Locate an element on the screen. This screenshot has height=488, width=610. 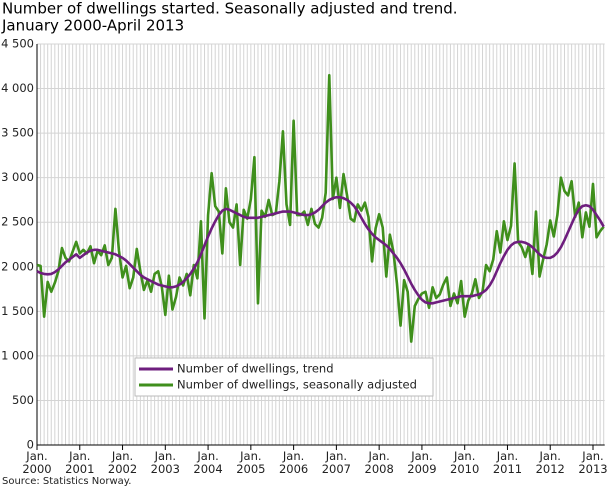
x-tick-label: Jan. 2004 is located at coordinates (207, 462).